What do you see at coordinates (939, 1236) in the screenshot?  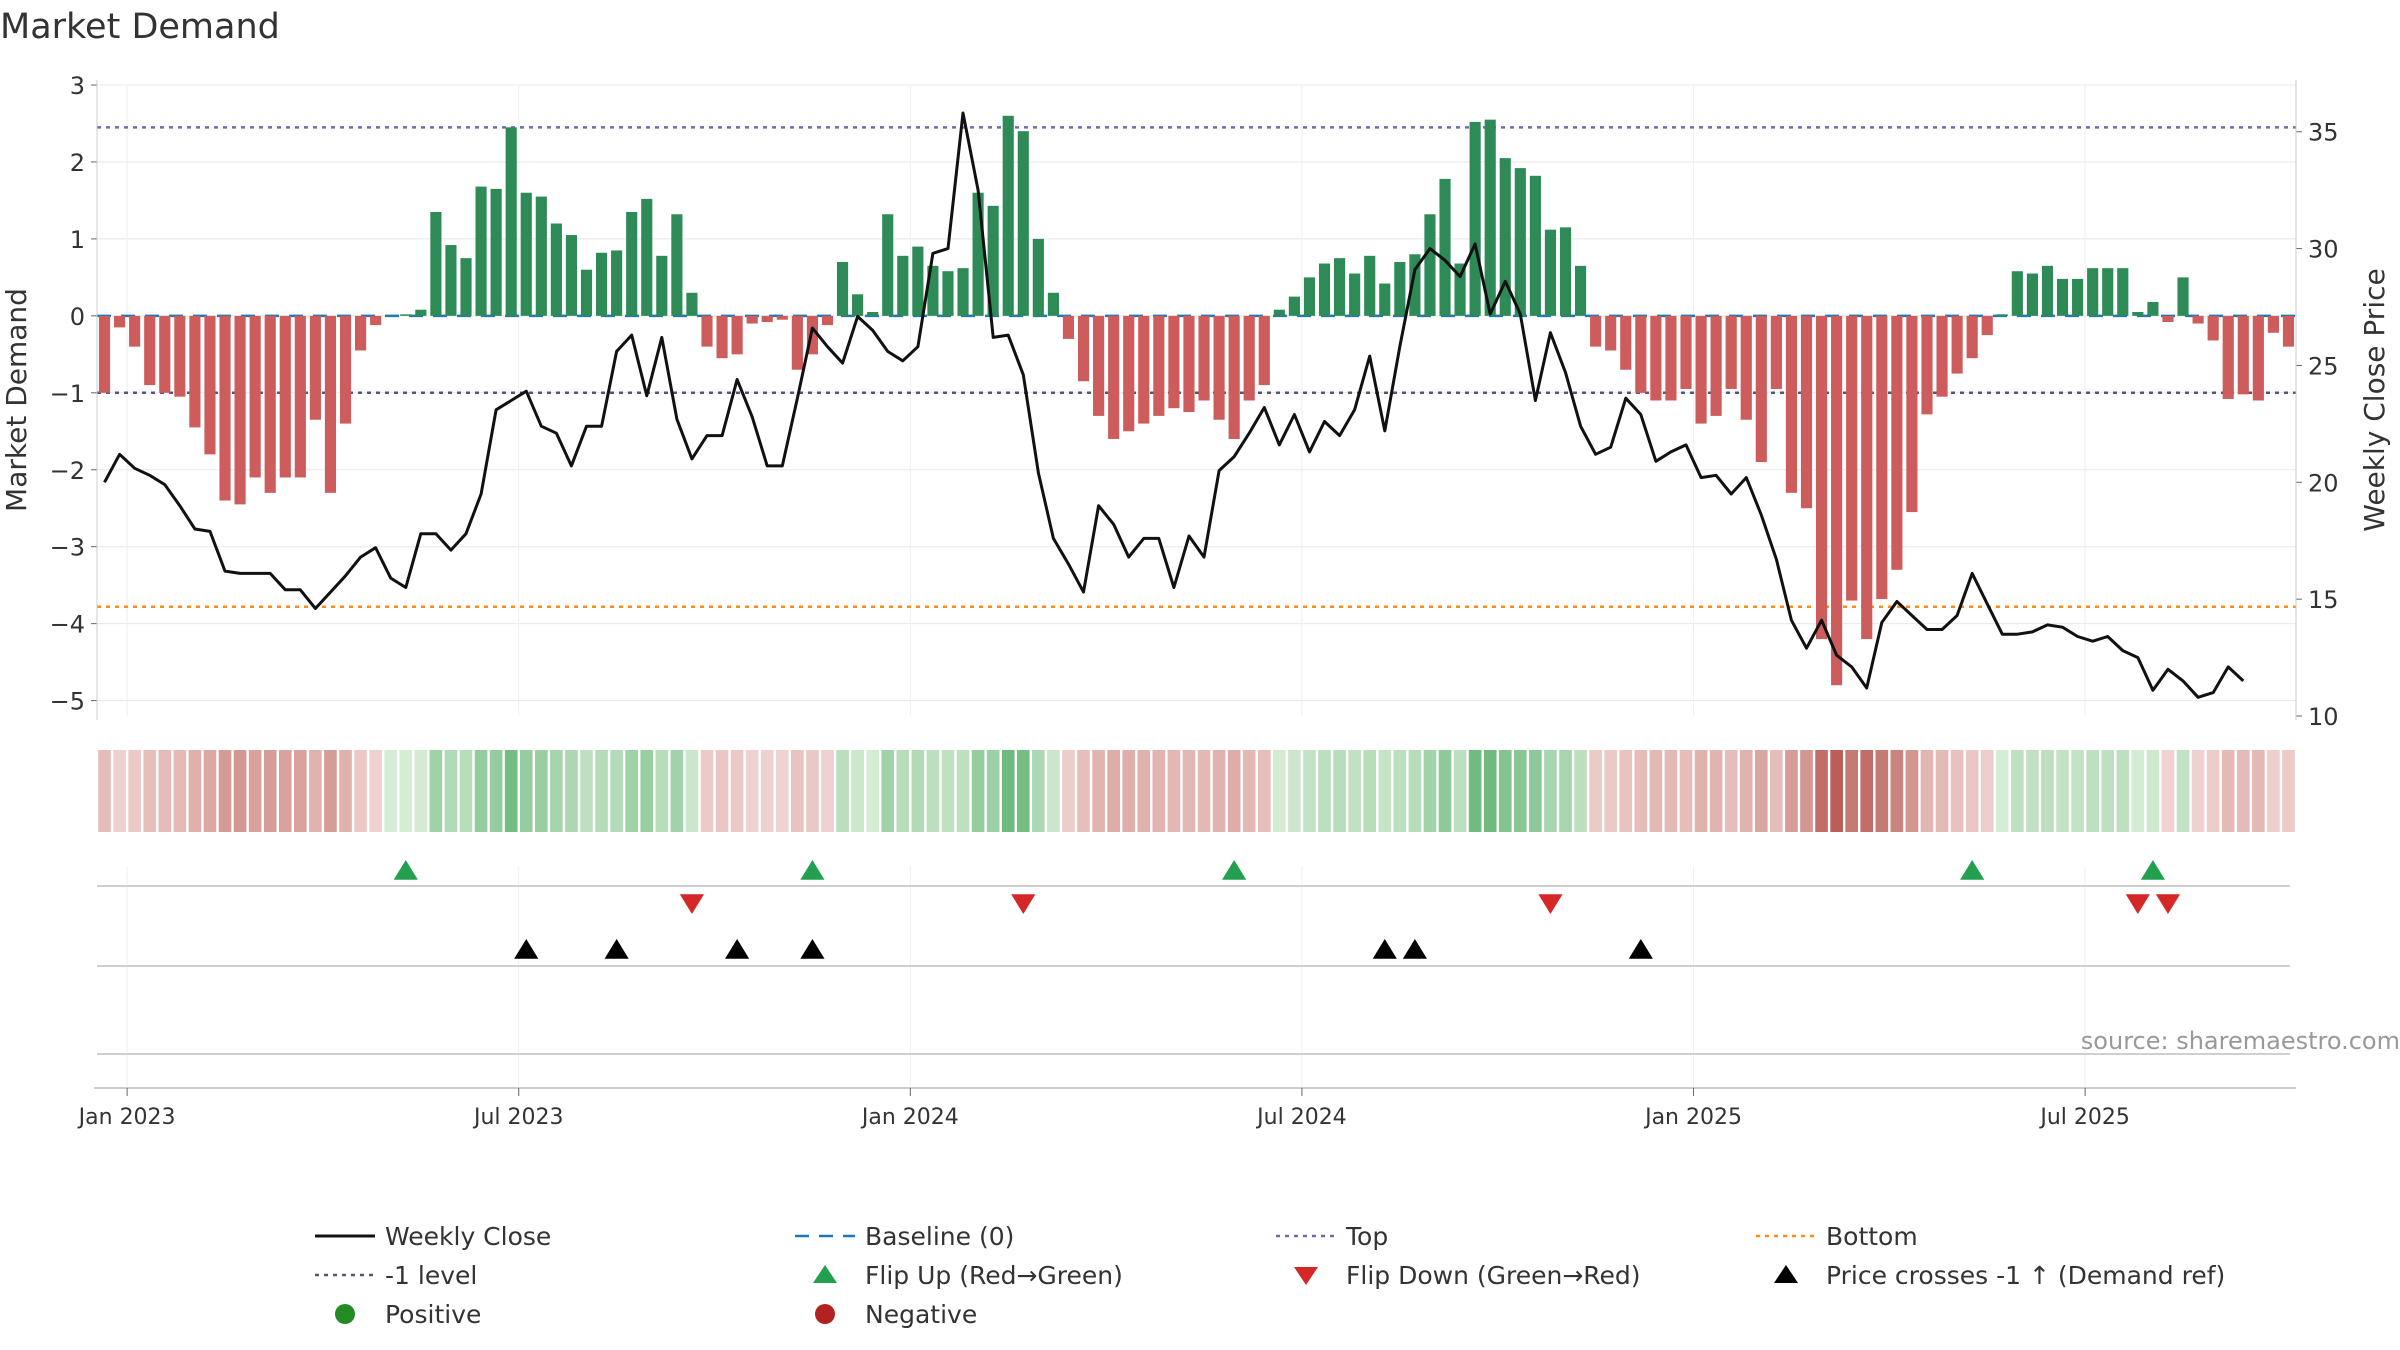 I see `legend-label: Baseline (0)` at bounding box center [939, 1236].